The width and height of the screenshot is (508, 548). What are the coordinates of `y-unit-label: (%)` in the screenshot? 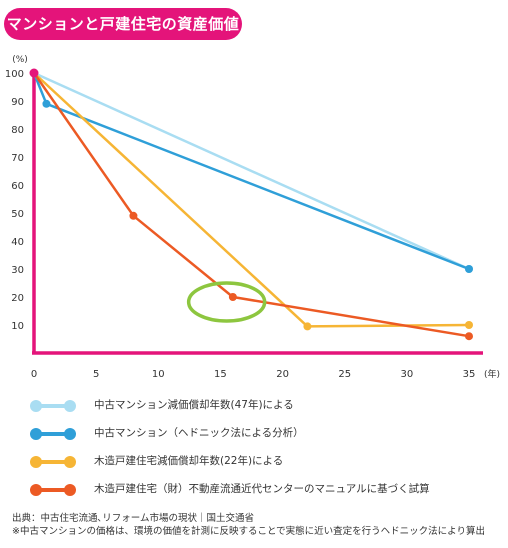 It's located at (20, 60).